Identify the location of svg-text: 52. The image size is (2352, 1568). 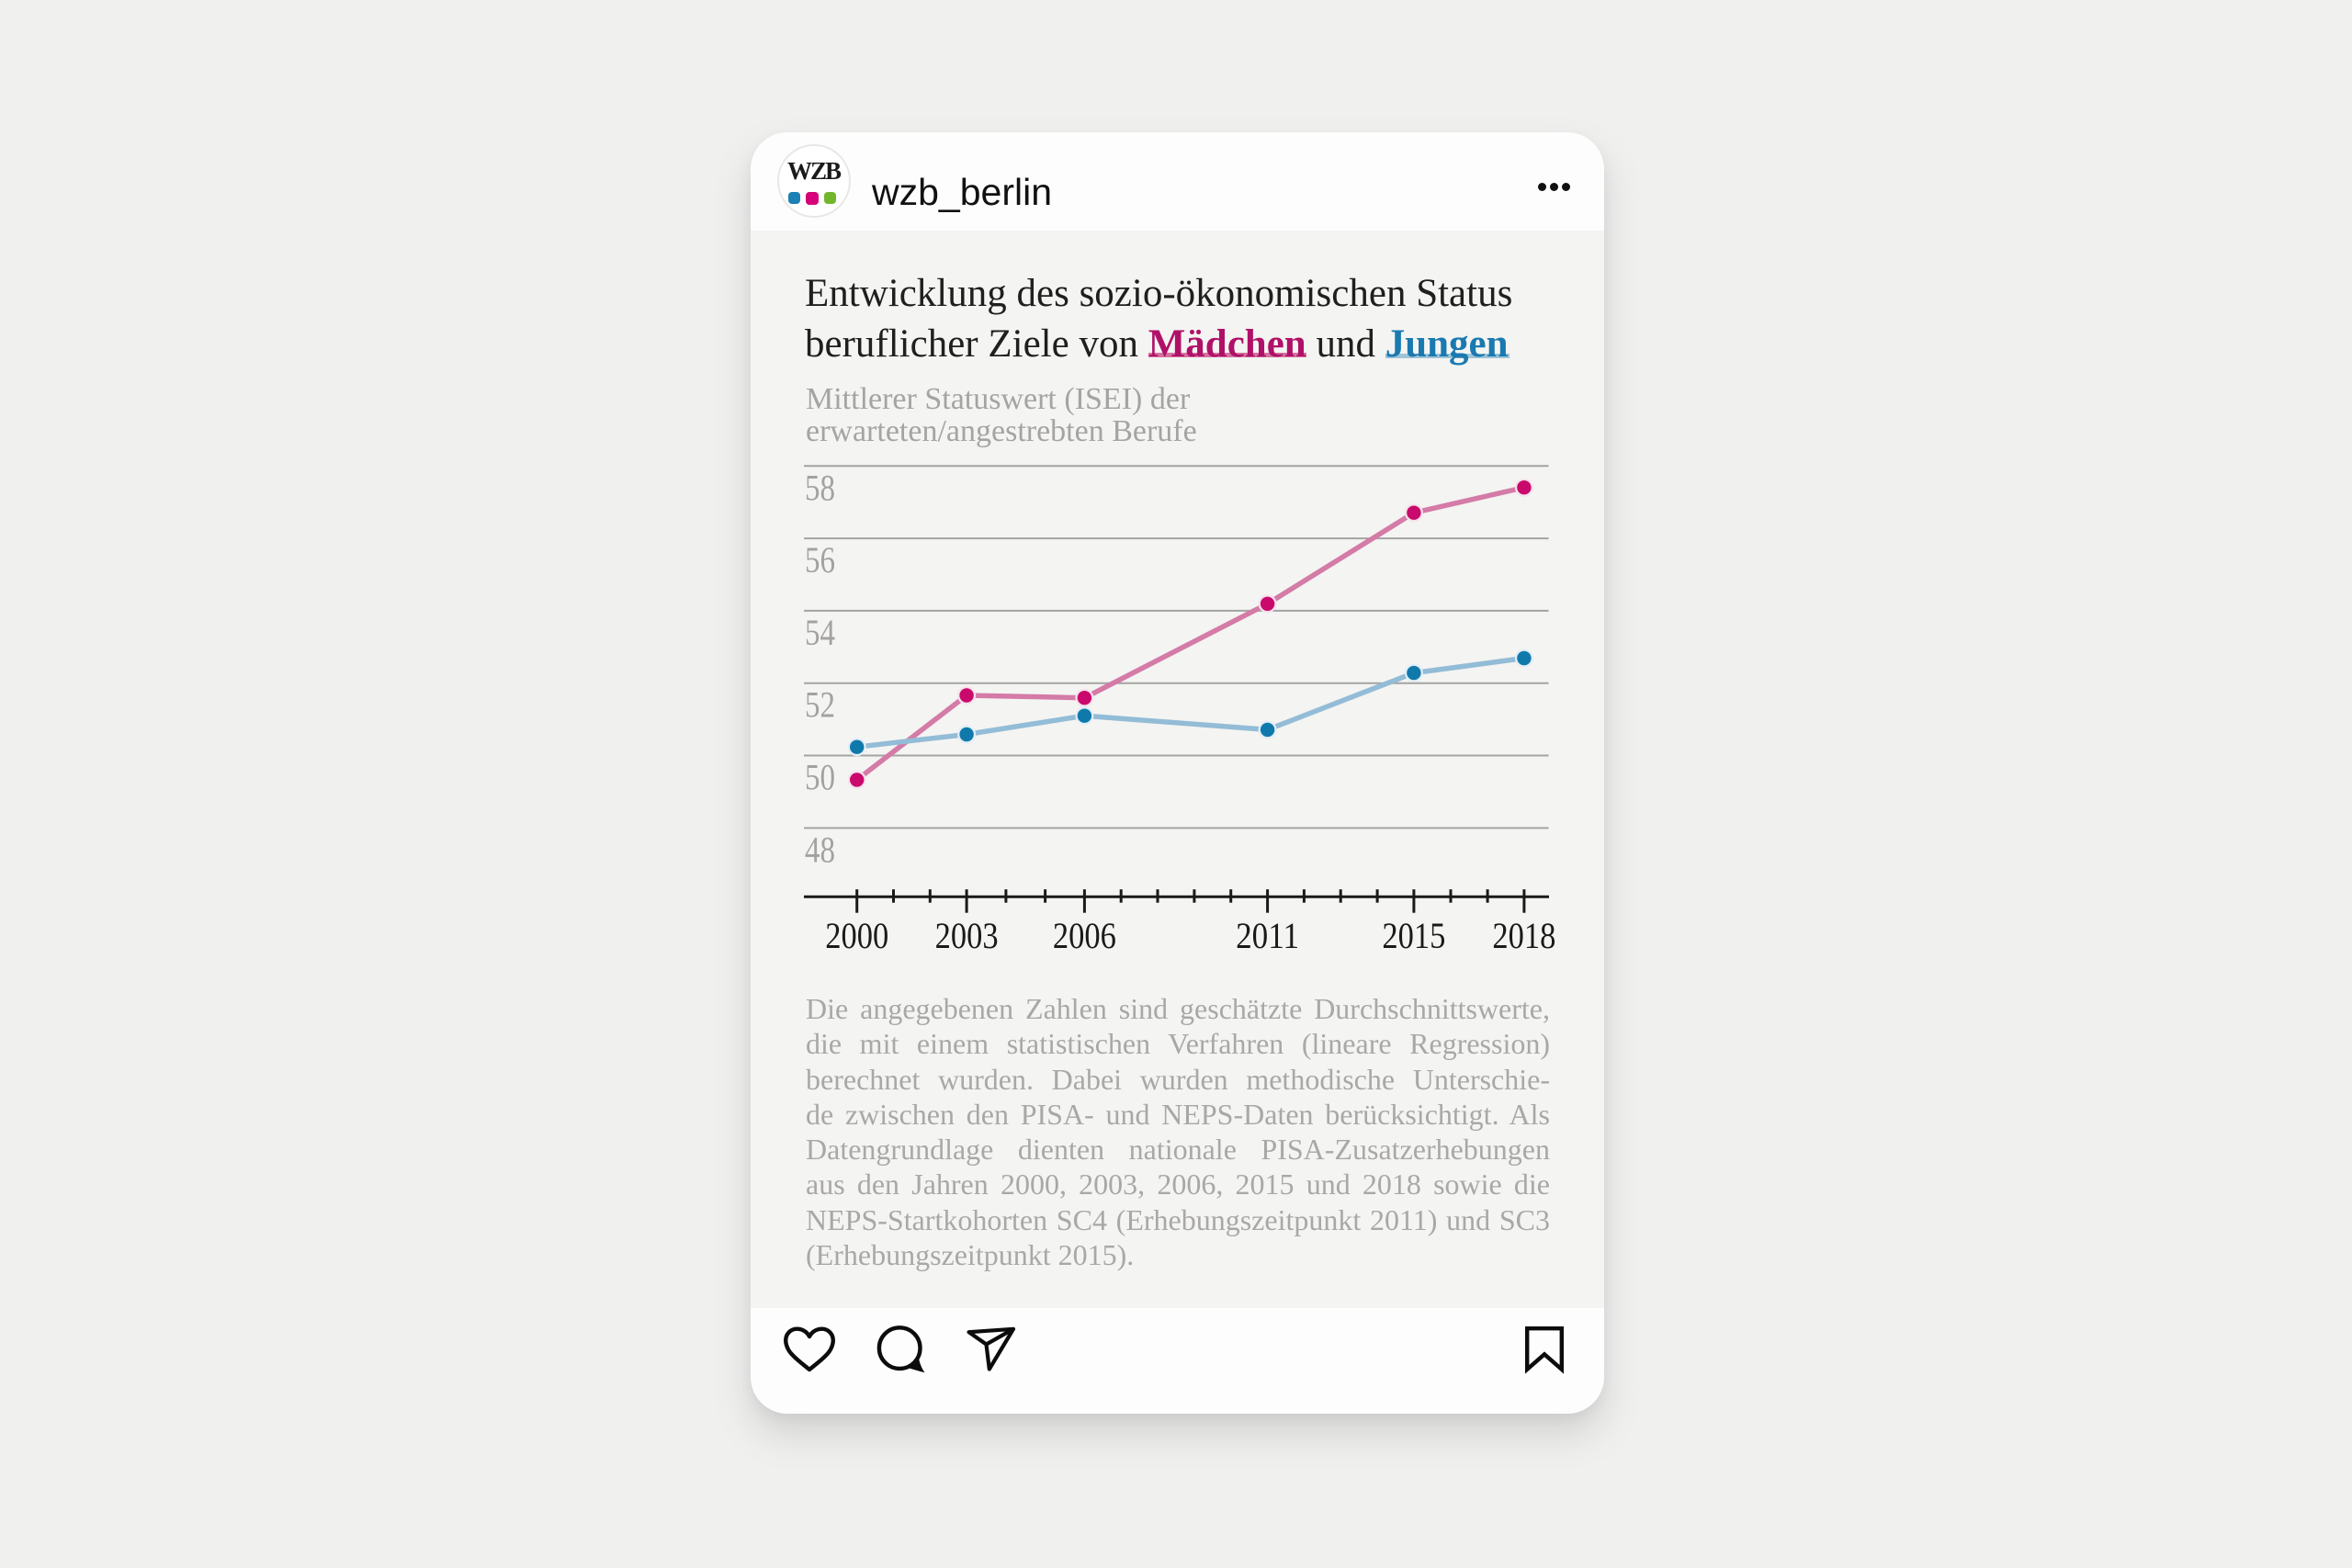
(820, 705).